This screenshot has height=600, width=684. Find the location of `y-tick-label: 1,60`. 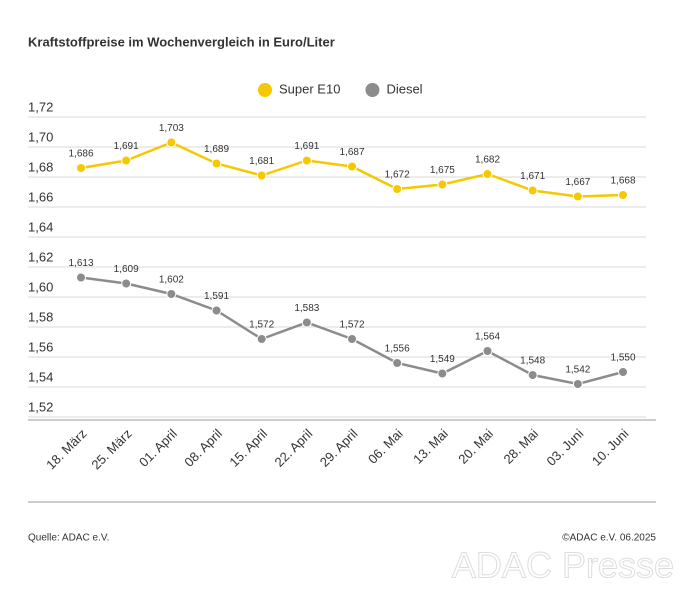

y-tick-label: 1,60 is located at coordinates (40, 286).